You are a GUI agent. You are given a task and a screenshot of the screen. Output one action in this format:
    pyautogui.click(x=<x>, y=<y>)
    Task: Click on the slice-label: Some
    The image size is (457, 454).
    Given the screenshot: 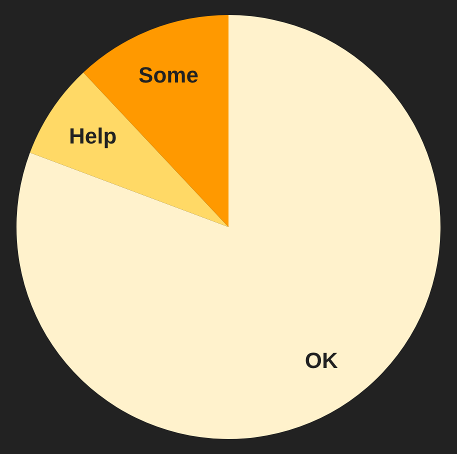 What is the action you would take?
    pyautogui.click(x=168, y=75)
    